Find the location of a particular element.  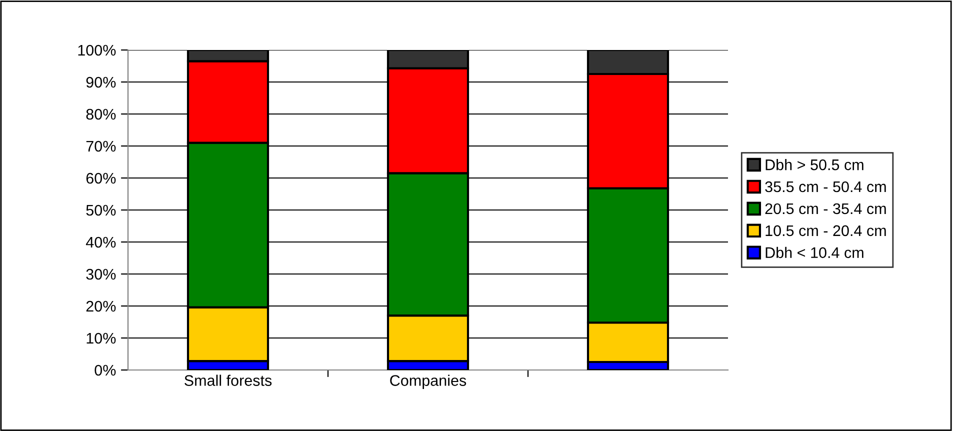

y-tick-label: 80% is located at coordinates (101, 114).